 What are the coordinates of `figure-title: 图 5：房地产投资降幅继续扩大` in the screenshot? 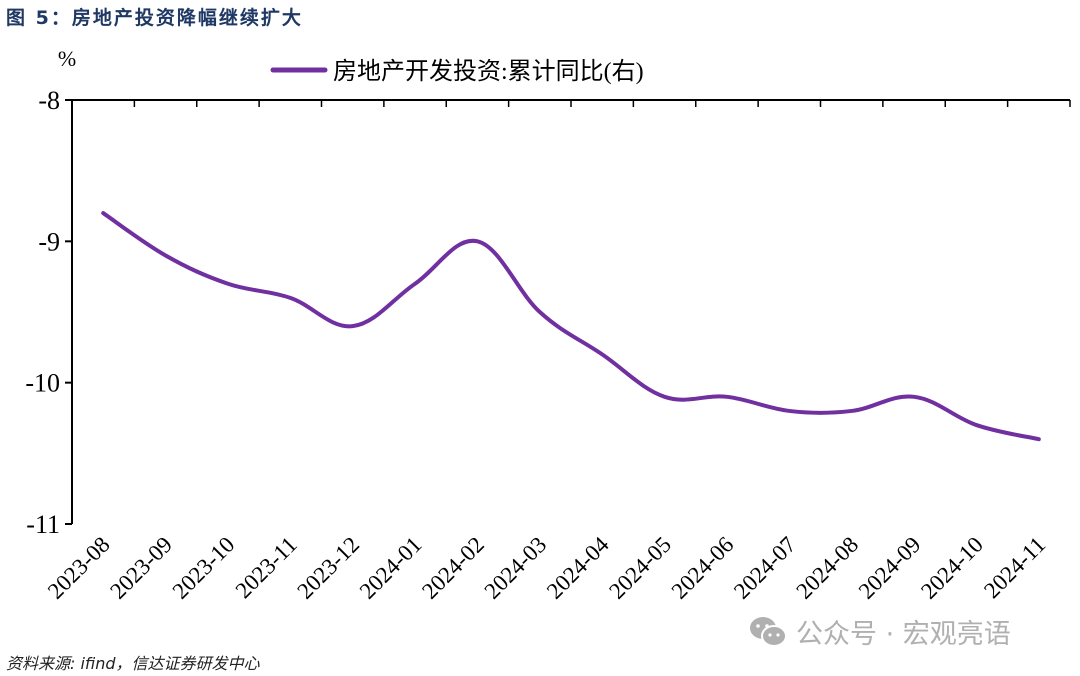 It's located at (154, 18).